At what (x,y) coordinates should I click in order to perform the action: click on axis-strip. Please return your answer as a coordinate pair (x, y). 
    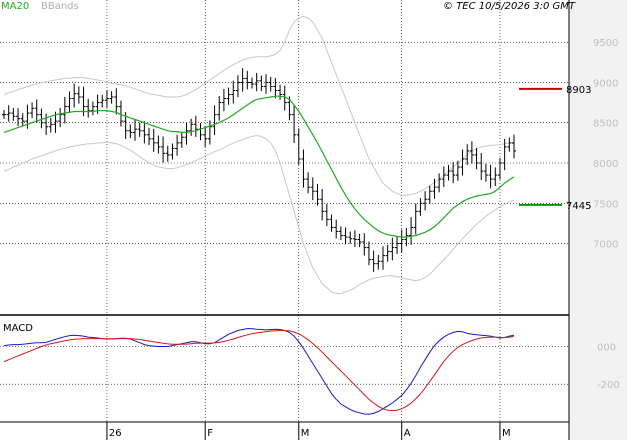
    Looking at the image, I should click on (598, 220).